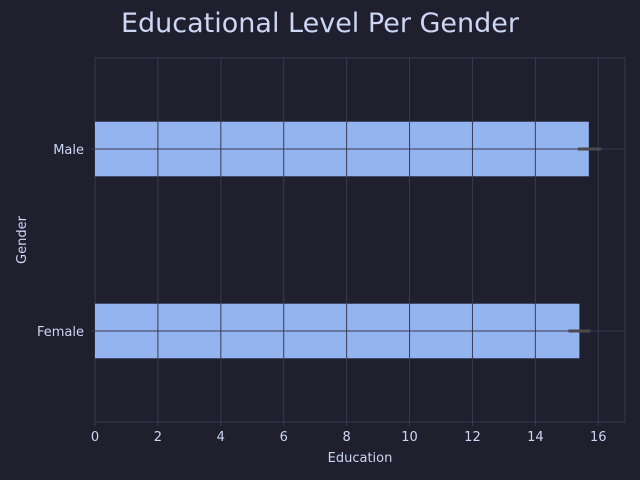 The height and width of the screenshot is (480, 640). What do you see at coordinates (158, 437) in the screenshot?
I see `x-tick-label: 2` at bounding box center [158, 437].